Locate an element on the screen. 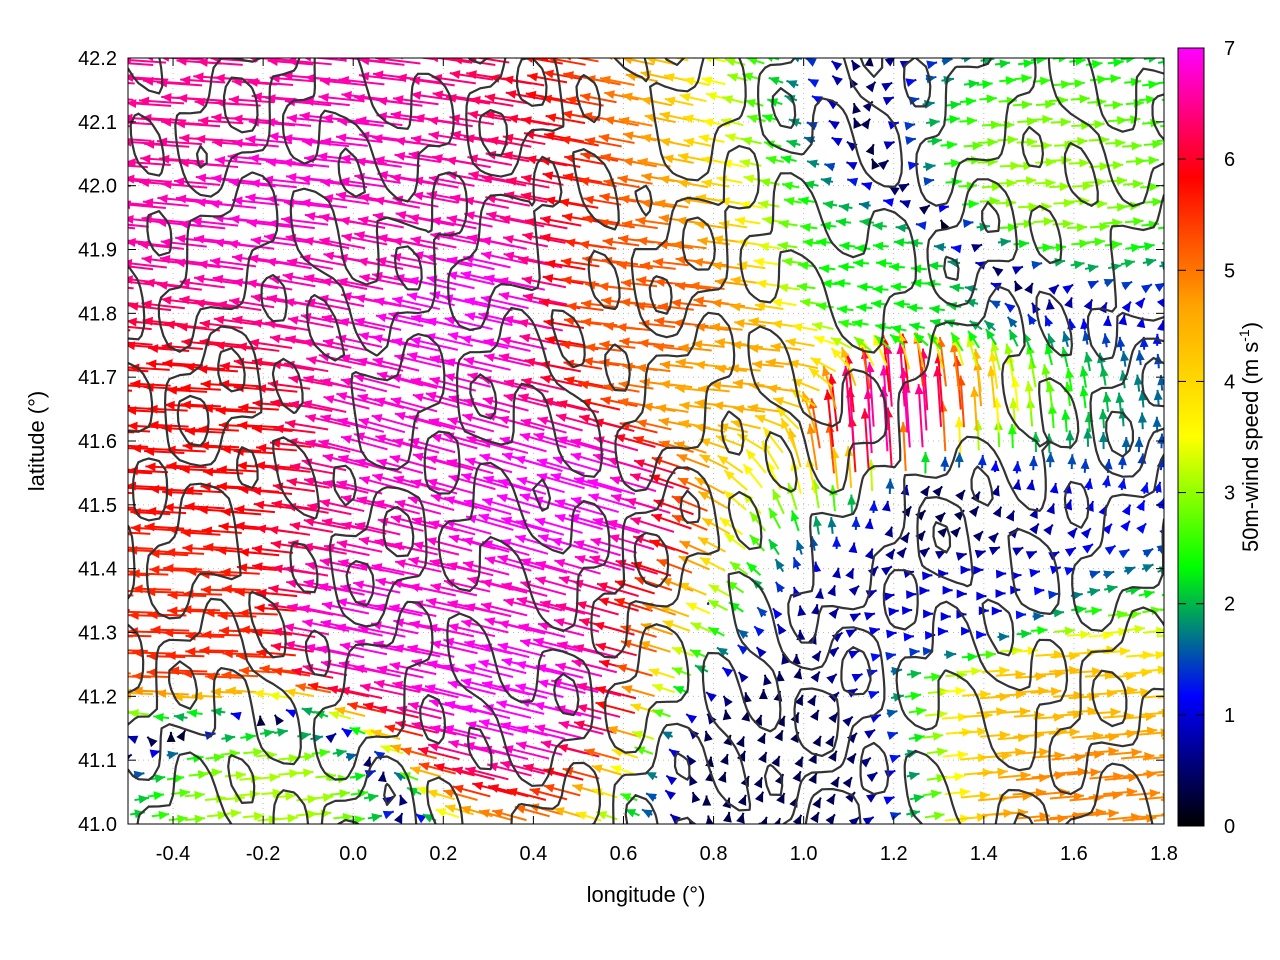 Image resolution: width=1280 pixels, height=960 pixels. x-tick-label: 1.4 is located at coordinates (984, 854).